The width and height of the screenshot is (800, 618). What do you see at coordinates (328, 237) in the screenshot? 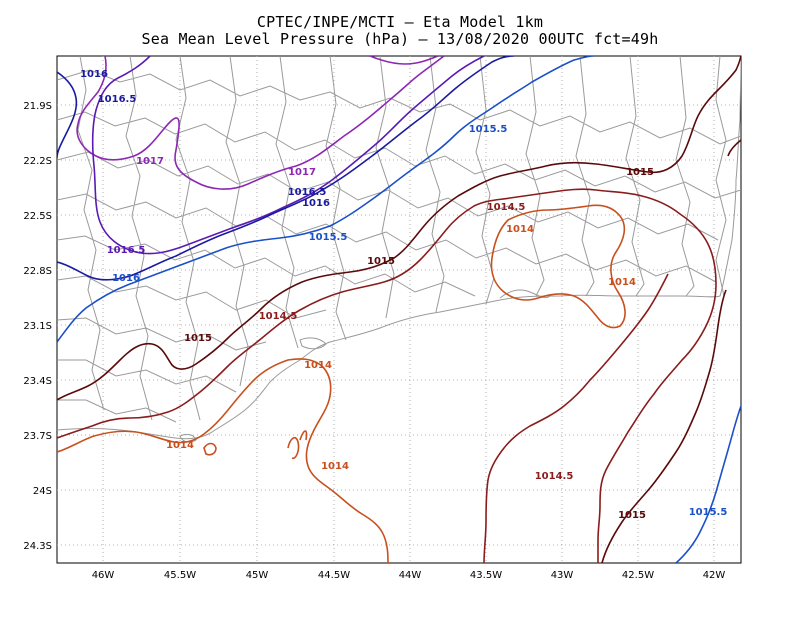
I see `contour-label-l1015_5b: 1015.5` at bounding box center [328, 237].